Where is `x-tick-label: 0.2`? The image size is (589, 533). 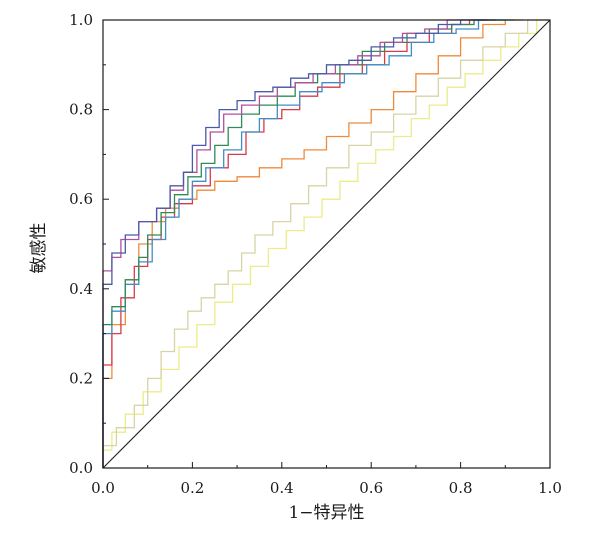 x-tick-label: 0.2 is located at coordinates (192, 488).